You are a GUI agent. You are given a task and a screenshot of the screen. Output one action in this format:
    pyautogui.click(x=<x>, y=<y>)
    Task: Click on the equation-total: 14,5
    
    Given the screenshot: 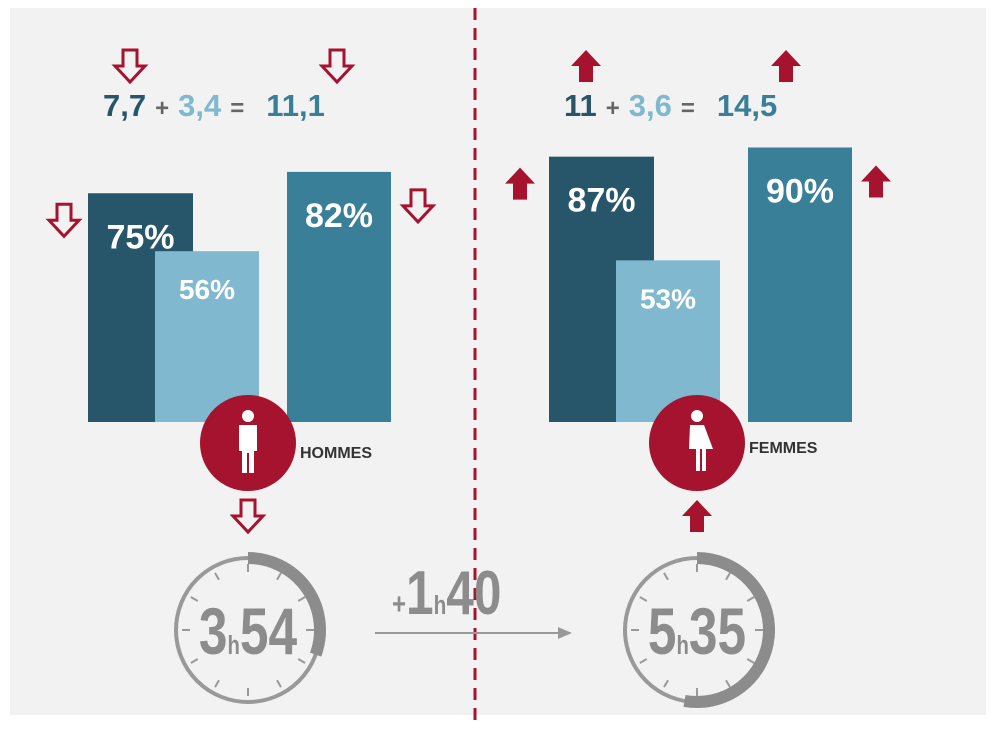 What is the action you would take?
    pyautogui.click(x=747, y=105)
    